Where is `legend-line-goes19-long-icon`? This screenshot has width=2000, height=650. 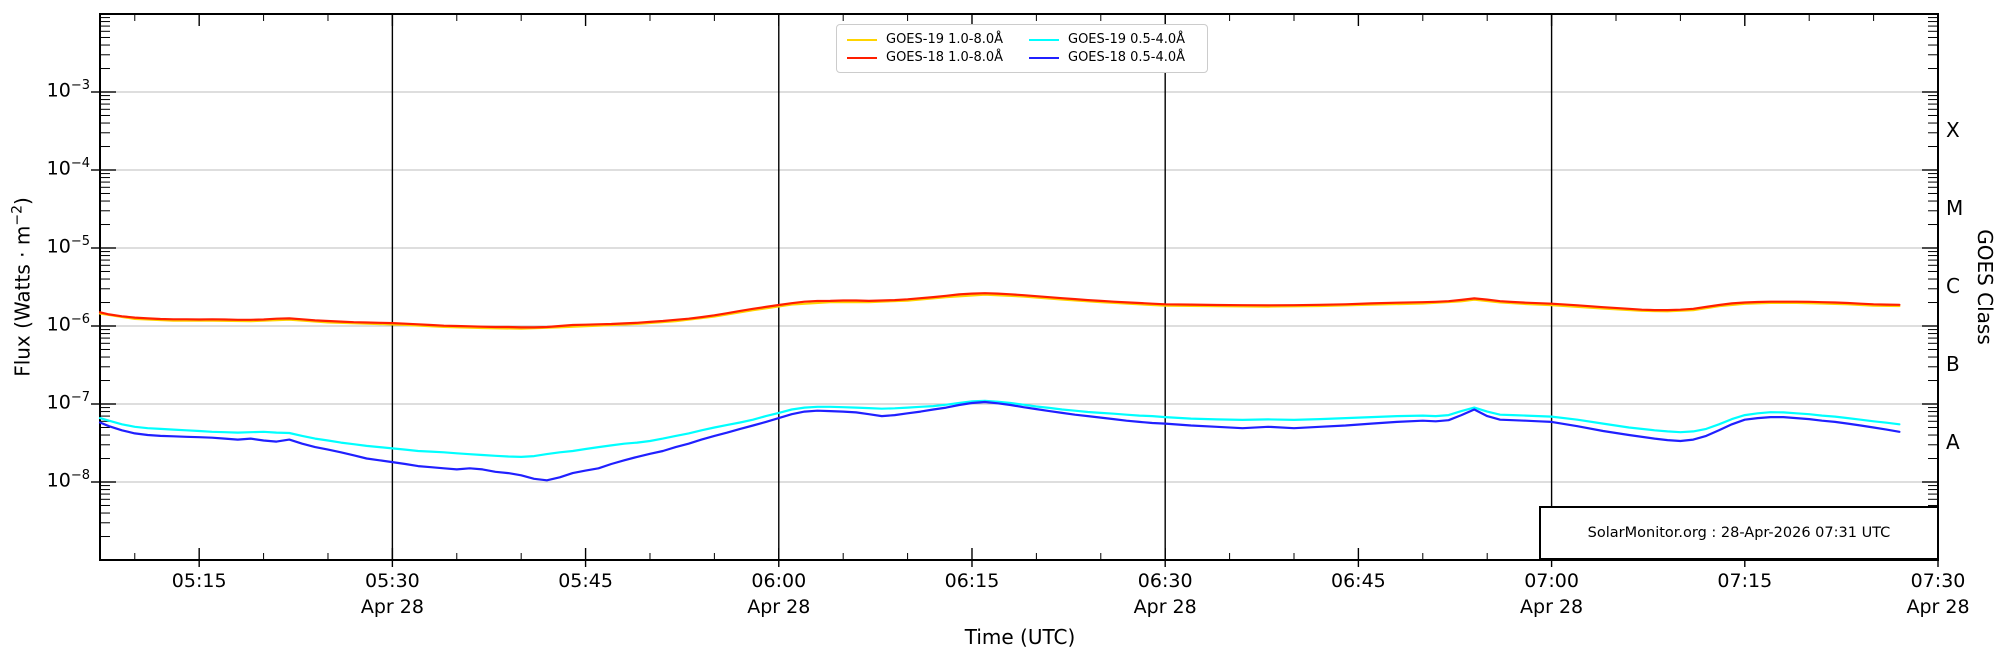
legend-line-goes19-long-icon is located at coordinates (862, 39).